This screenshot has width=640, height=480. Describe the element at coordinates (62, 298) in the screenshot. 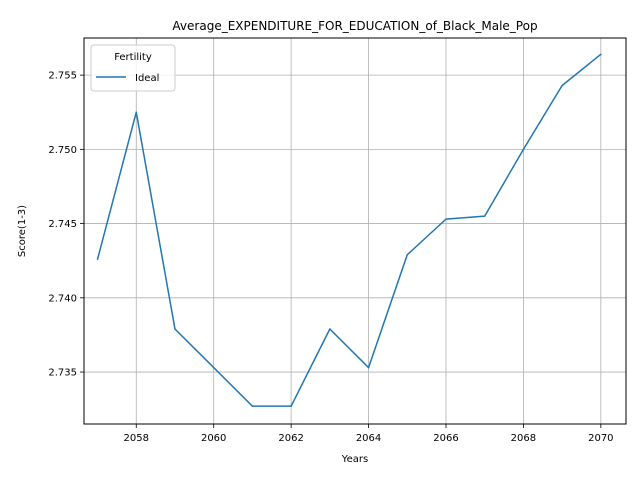

I see `y-tick-label: 2.740` at that location.